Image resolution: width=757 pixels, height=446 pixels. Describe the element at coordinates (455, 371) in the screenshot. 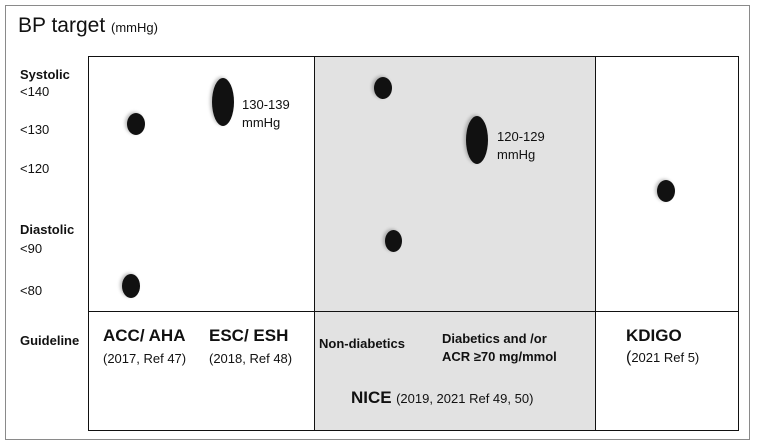

I see `nice-guideline-box` at that location.